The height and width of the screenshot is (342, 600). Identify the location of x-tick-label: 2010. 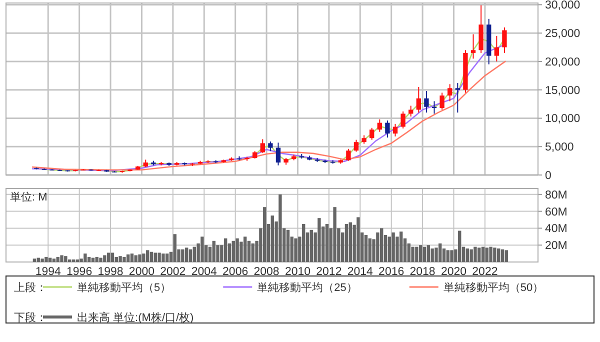
(297, 272).